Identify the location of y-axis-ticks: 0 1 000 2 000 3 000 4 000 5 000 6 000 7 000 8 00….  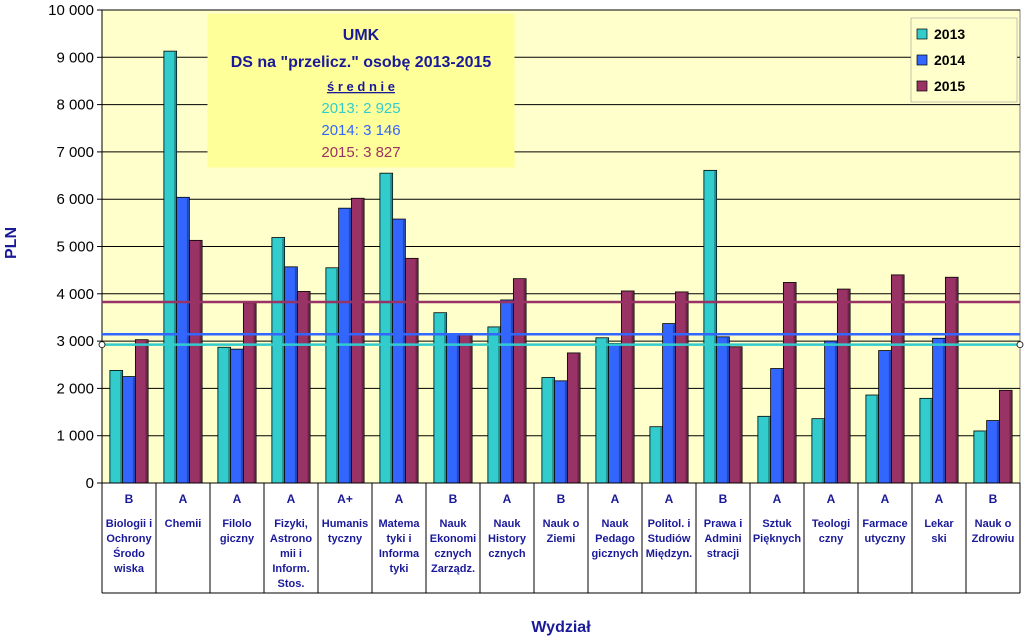
(75, 247).